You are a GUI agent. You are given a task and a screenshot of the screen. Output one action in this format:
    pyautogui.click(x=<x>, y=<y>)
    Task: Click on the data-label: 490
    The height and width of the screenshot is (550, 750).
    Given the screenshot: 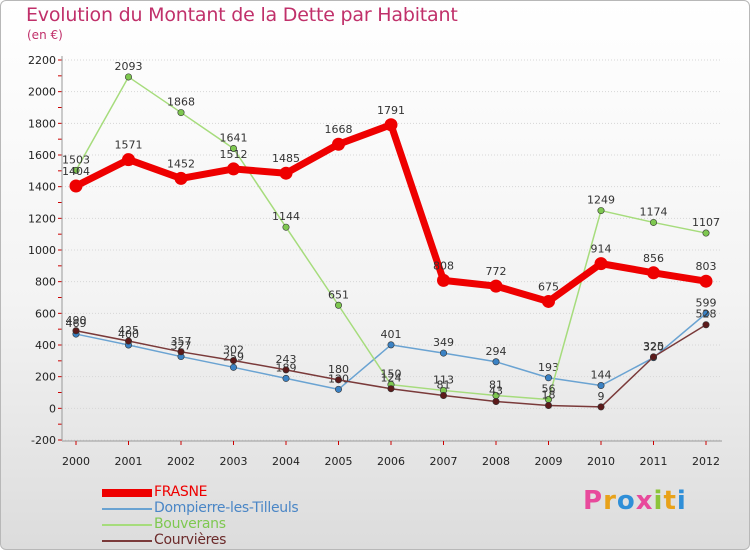 What is the action you would take?
    pyautogui.click(x=76, y=320)
    